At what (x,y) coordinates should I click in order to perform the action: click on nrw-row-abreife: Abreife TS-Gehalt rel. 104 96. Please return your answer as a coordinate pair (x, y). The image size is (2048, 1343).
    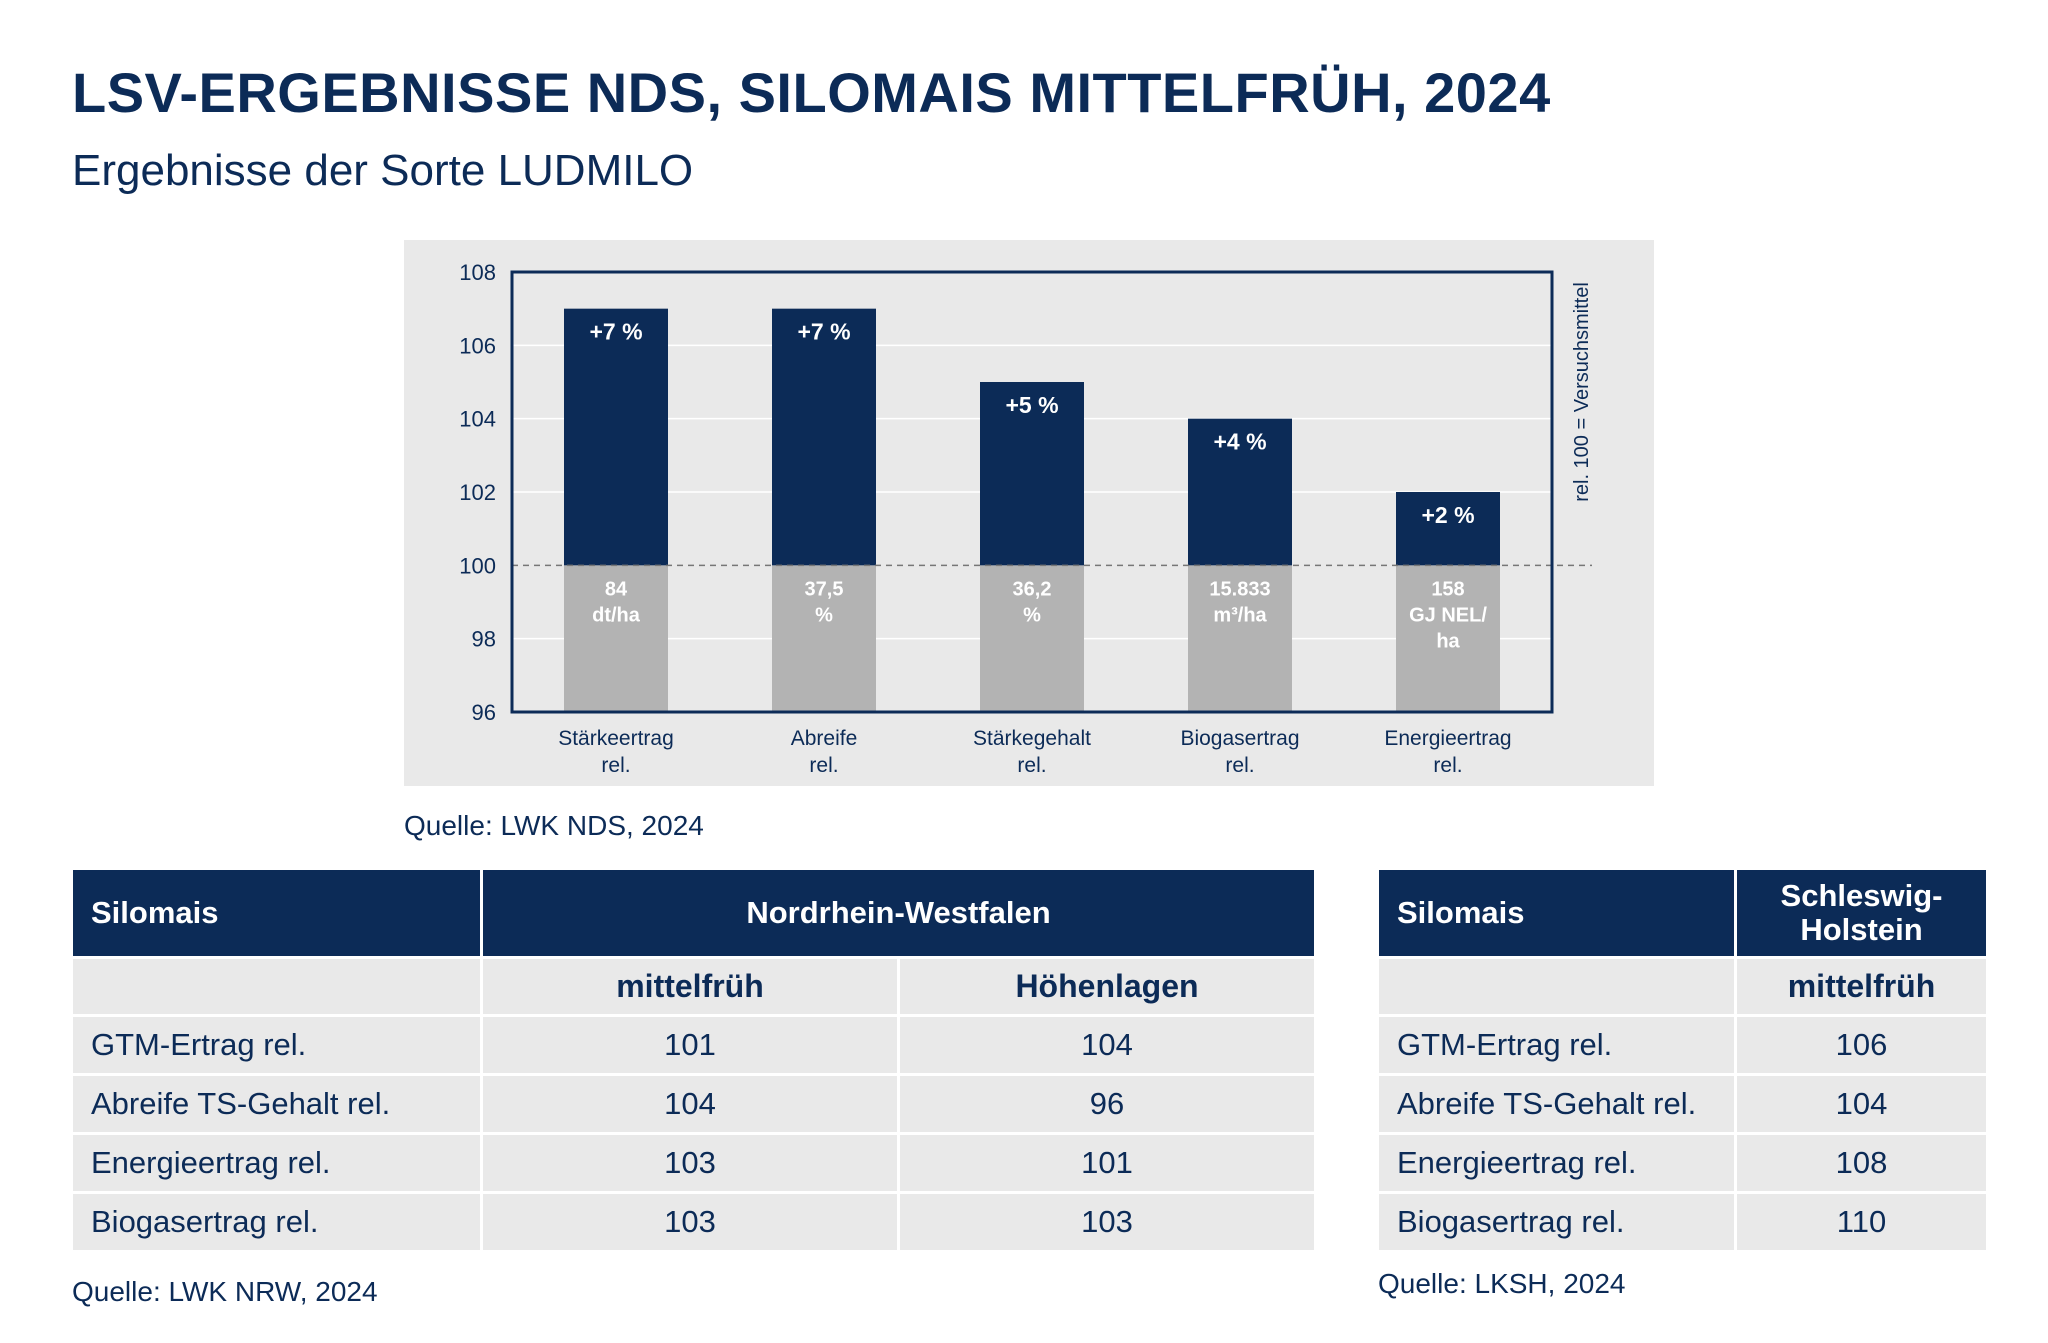
    Looking at the image, I should click on (694, 1104).